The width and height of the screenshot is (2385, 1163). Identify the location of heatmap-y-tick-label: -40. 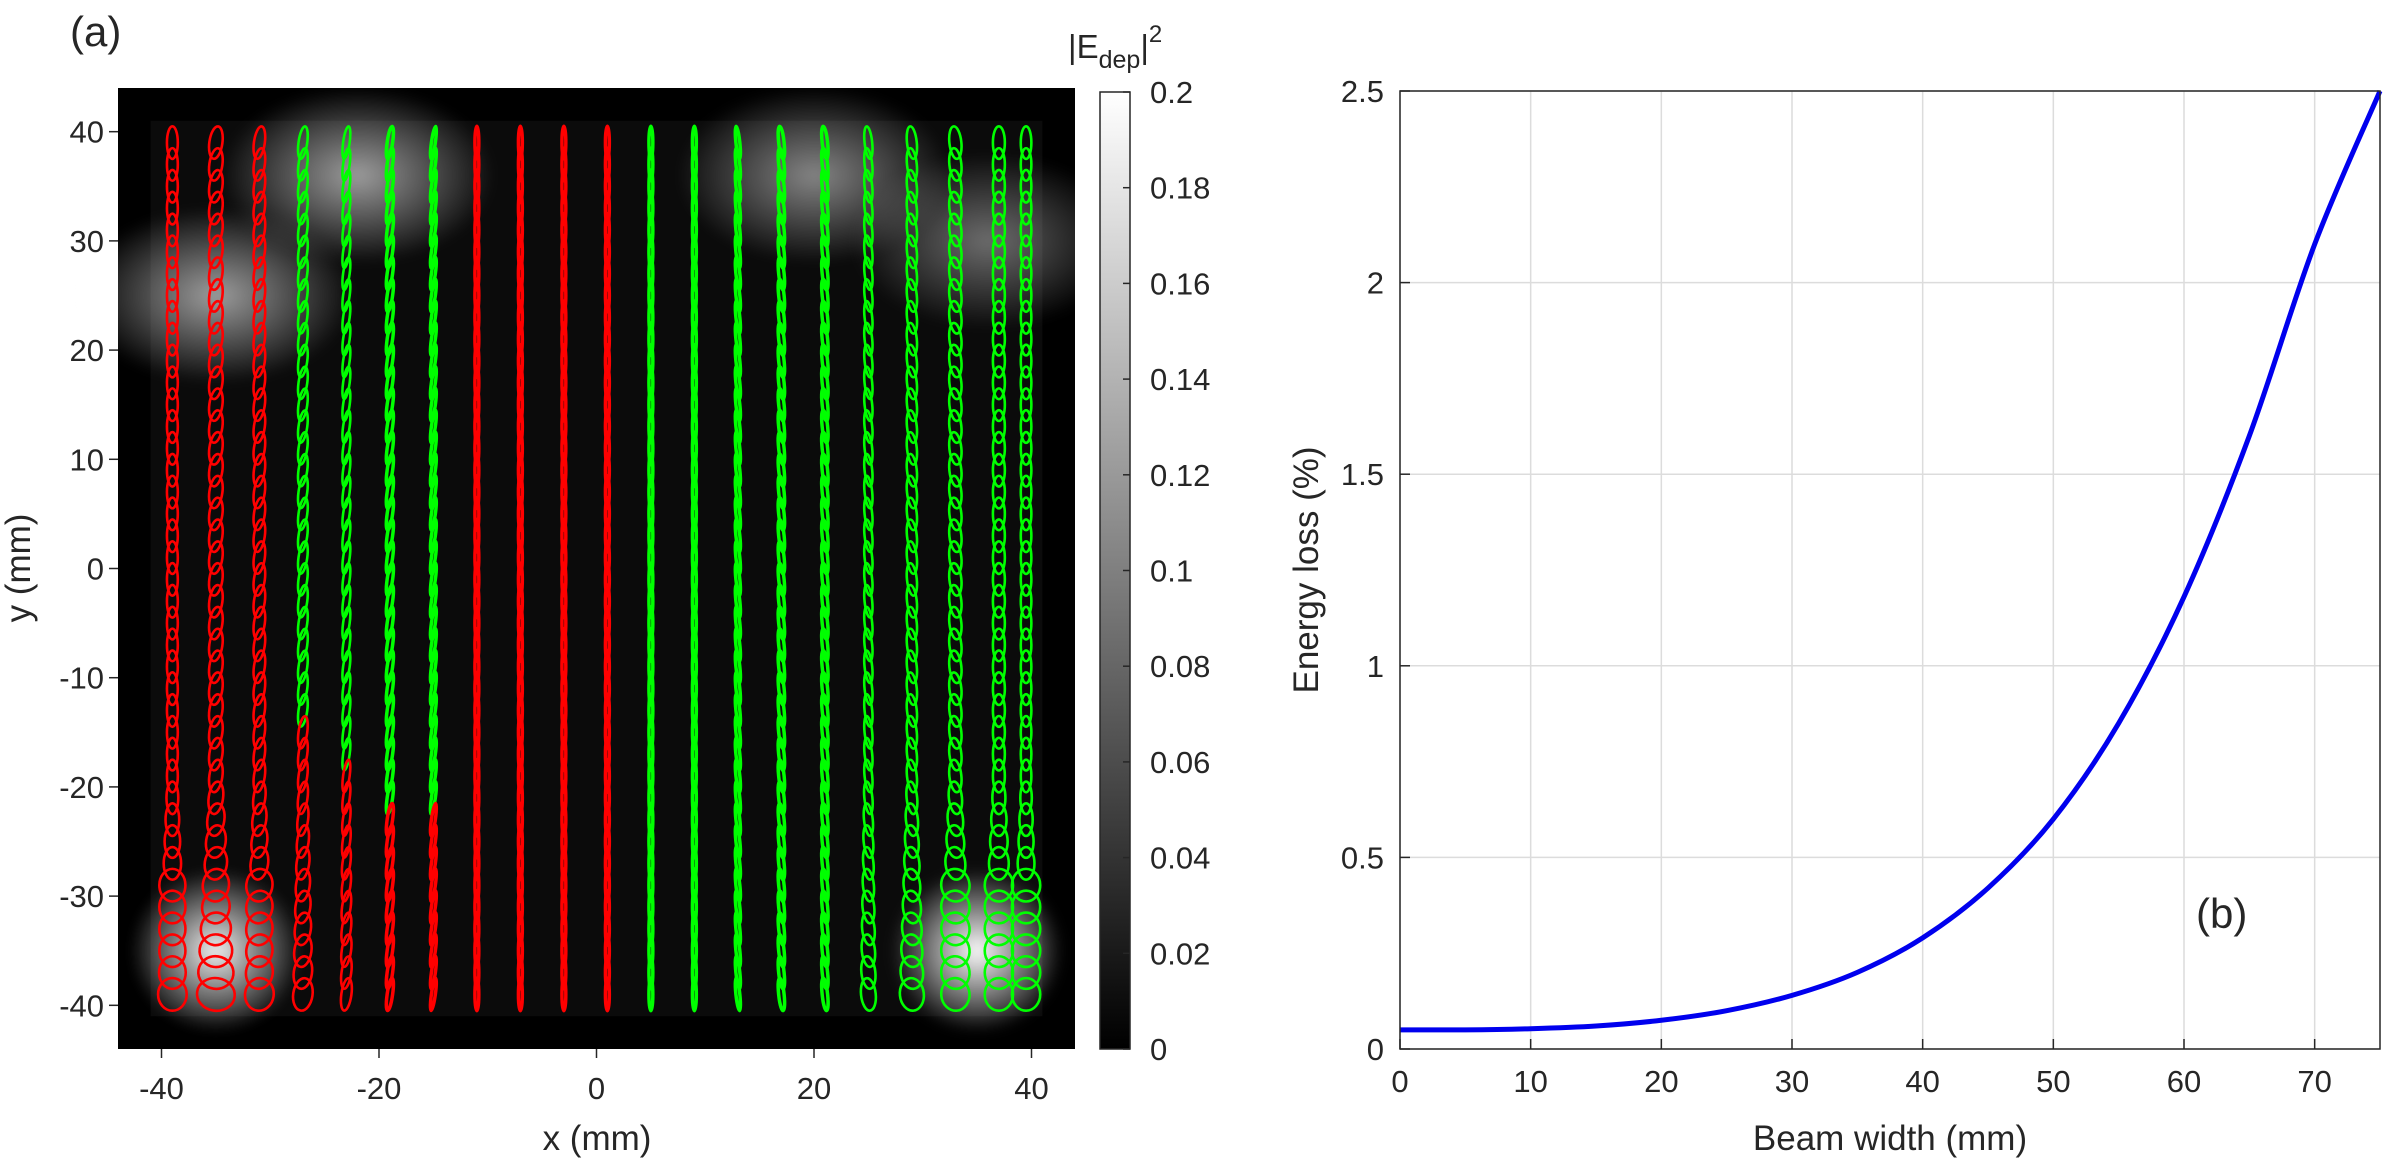
(81, 1005).